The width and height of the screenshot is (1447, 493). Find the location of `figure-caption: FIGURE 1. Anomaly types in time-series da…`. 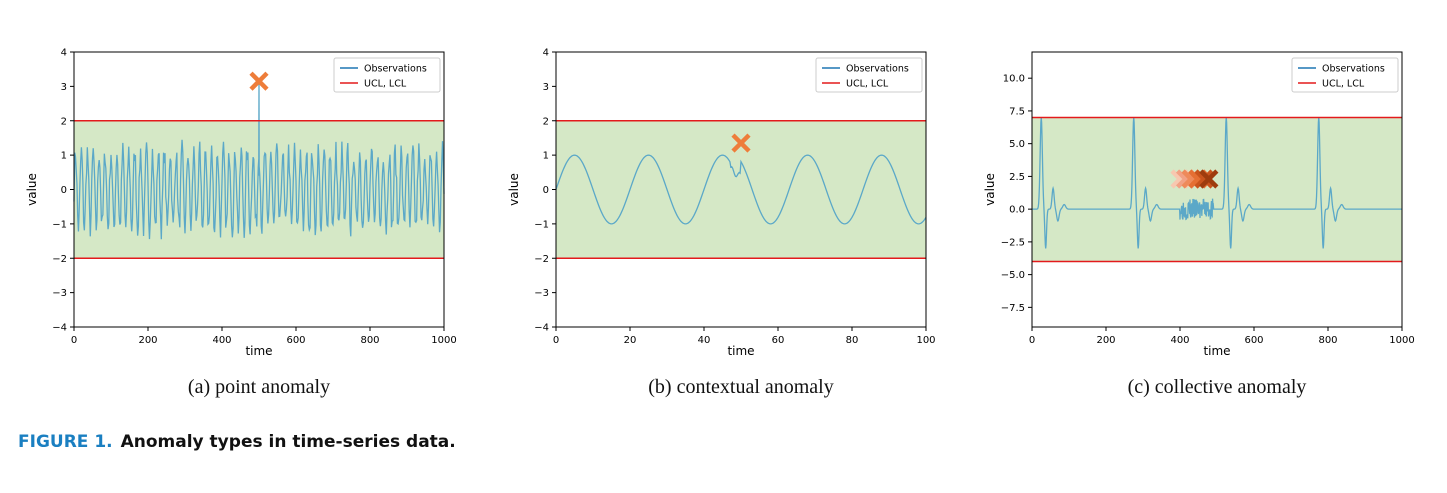

figure-caption: FIGURE 1. Anomaly types in time-series da… is located at coordinates (237, 442).